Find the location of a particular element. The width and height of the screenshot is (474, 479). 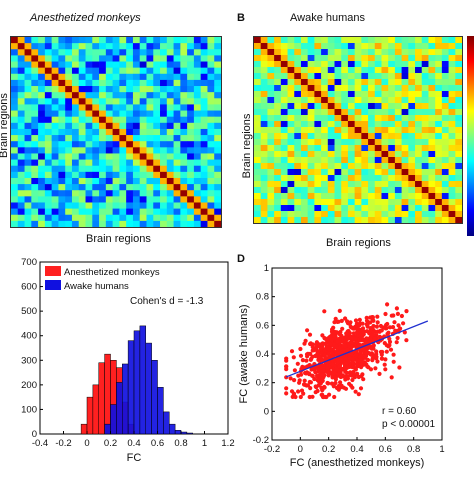

legend-swatch-humans is located at coordinates (53, 285).